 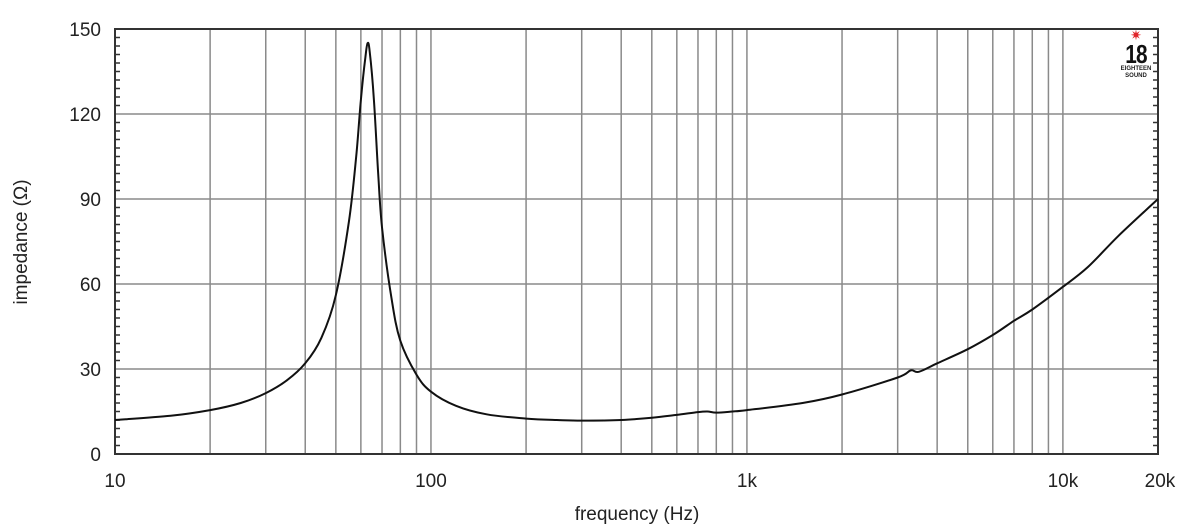 What do you see at coordinates (90, 370) in the screenshot?
I see `y-tick-label: 30` at bounding box center [90, 370].